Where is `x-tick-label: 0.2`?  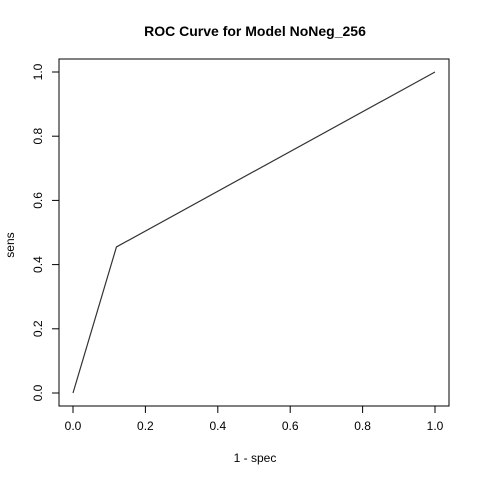 x-tick-label: 0.2 is located at coordinates (145, 426).